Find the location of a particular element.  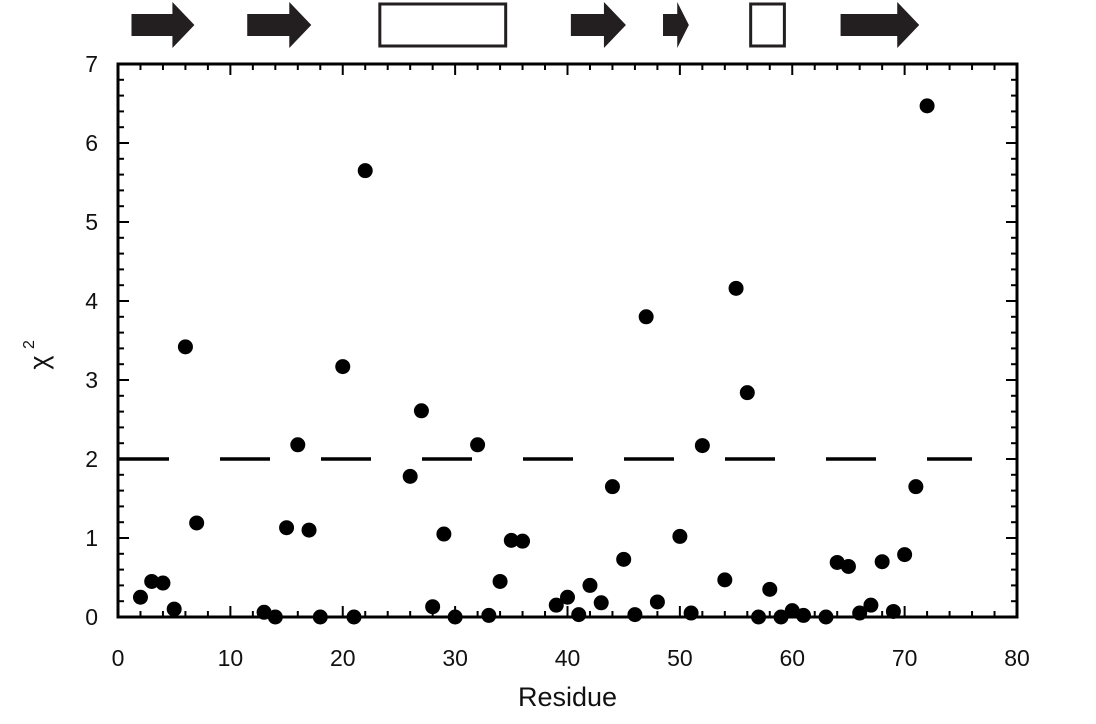

y-tick-label: 0 is located at coordinates (91, 617).